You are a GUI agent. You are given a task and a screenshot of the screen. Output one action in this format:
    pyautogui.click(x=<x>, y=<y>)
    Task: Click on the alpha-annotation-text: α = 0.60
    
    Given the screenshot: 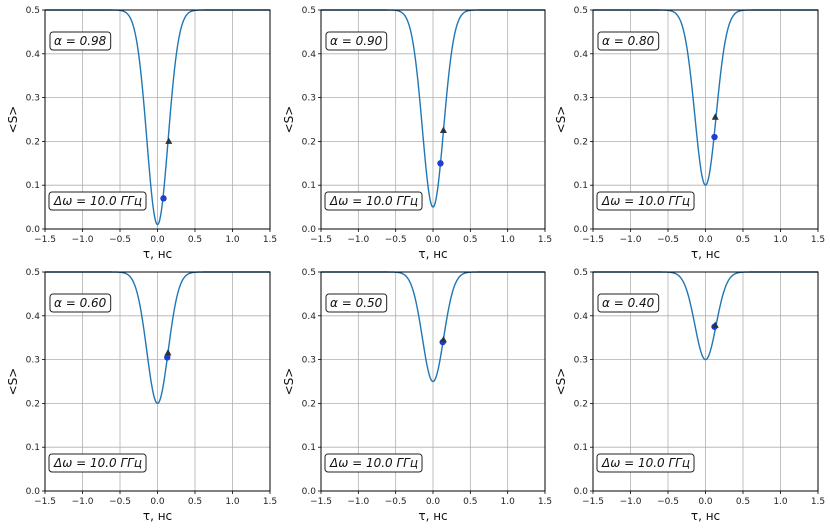 What is the action you would take?
    pyautogui.click(x=80, y=303)
    